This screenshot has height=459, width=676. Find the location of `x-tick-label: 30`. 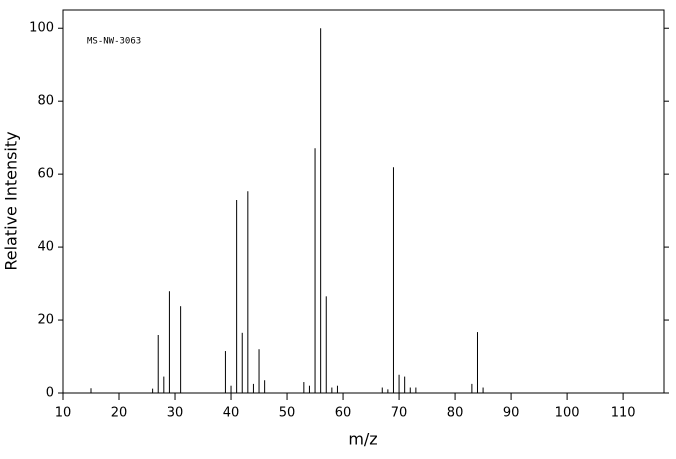

x-tick-label: 30 is located at coordinates (175, 413).